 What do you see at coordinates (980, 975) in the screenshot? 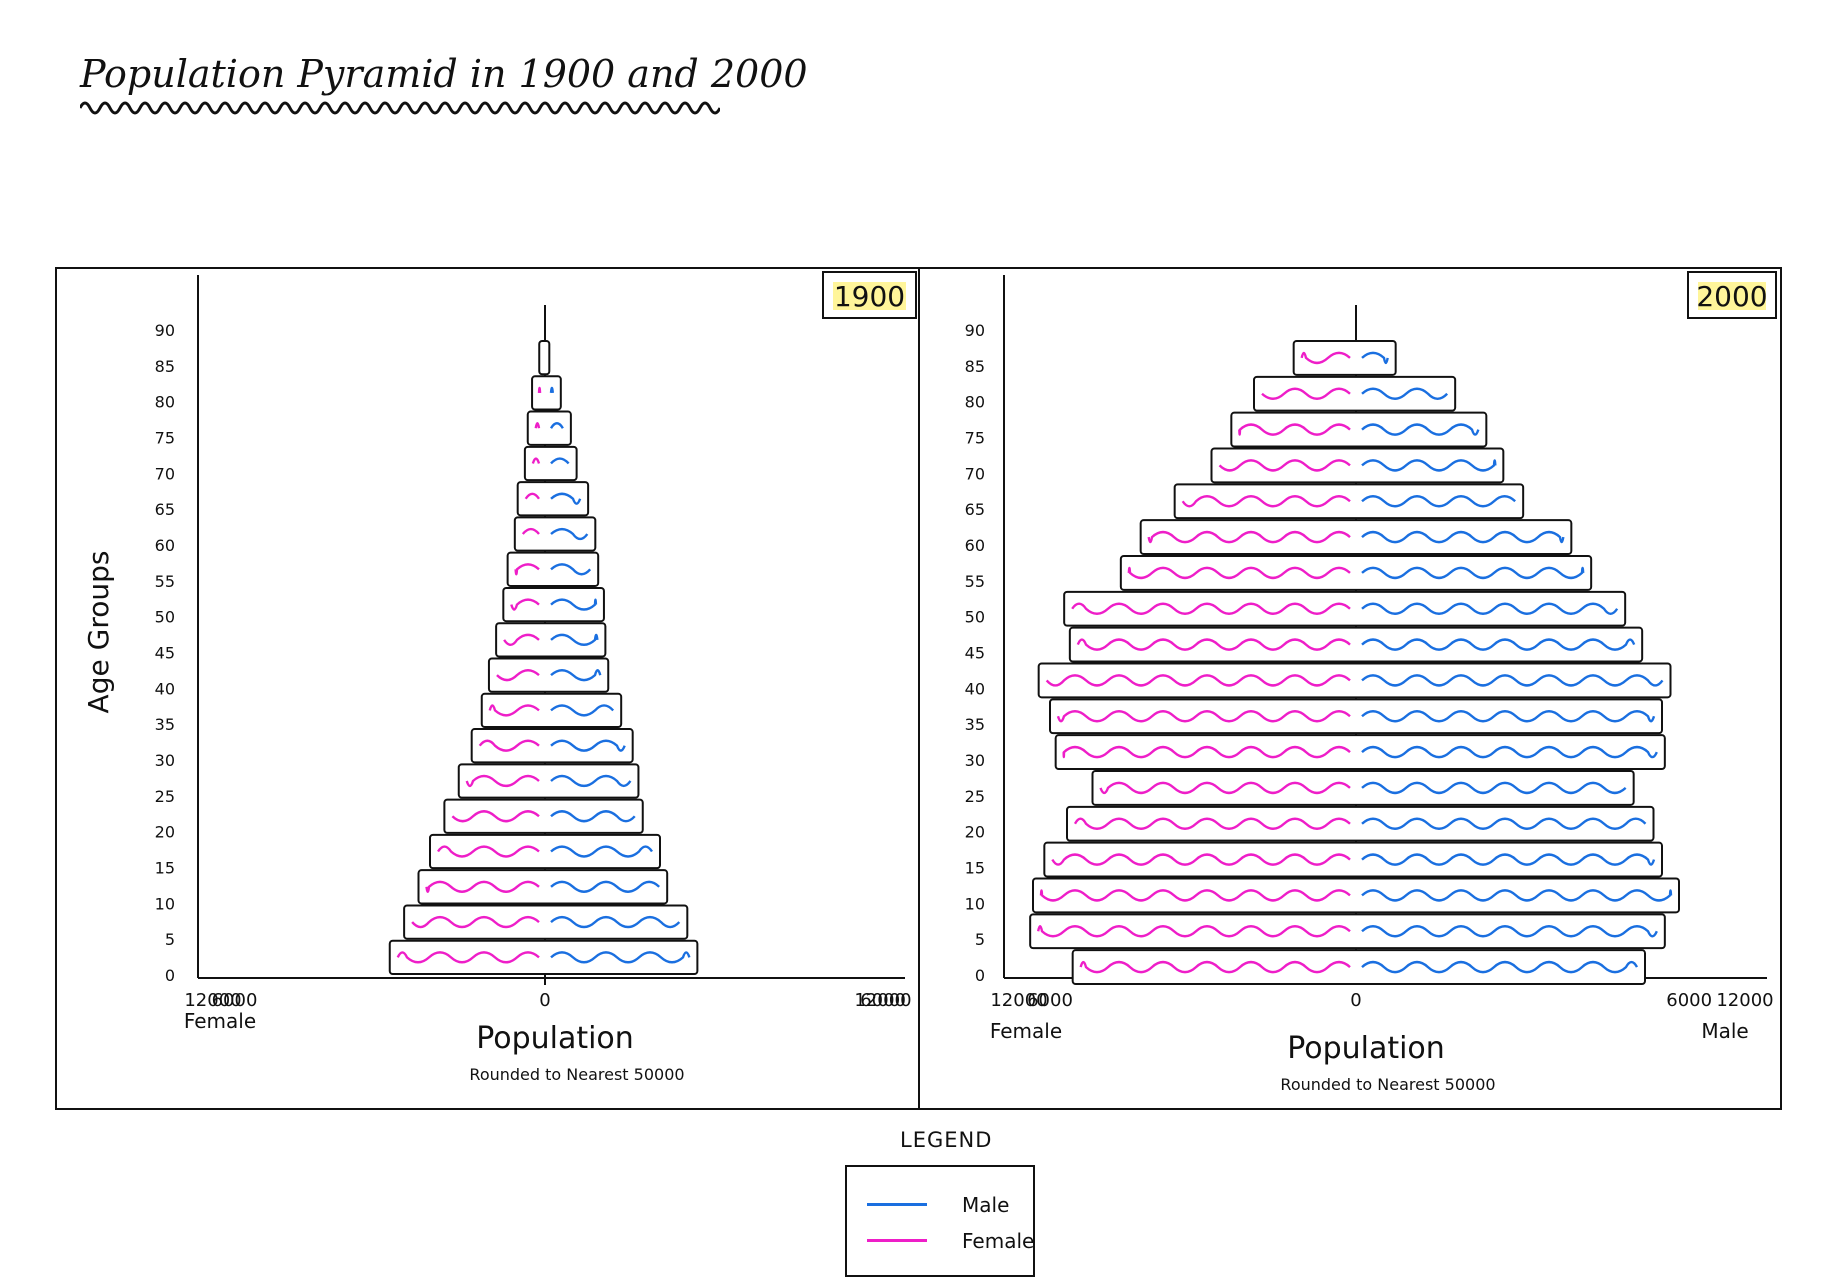
I see `age-tick-label: 0` at bounding box center [980, 975].